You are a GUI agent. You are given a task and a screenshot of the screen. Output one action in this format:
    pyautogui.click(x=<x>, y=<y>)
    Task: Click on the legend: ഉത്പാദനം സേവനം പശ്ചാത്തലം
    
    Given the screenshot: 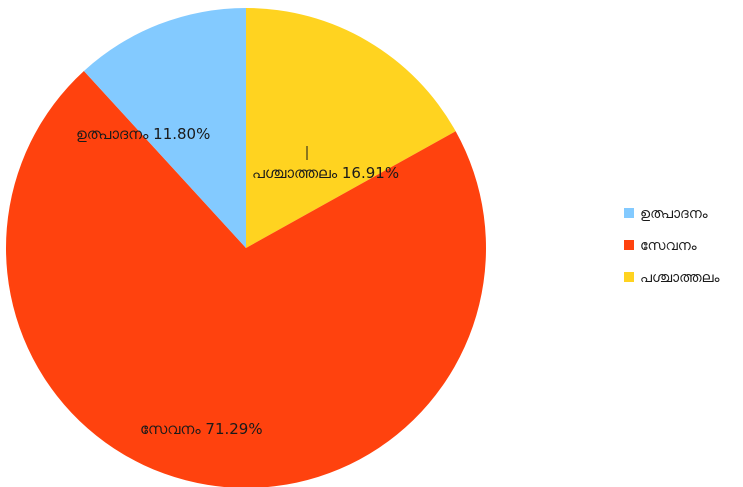 What is the action you would take?
    pyautogui.click(x=672, y=246)
    